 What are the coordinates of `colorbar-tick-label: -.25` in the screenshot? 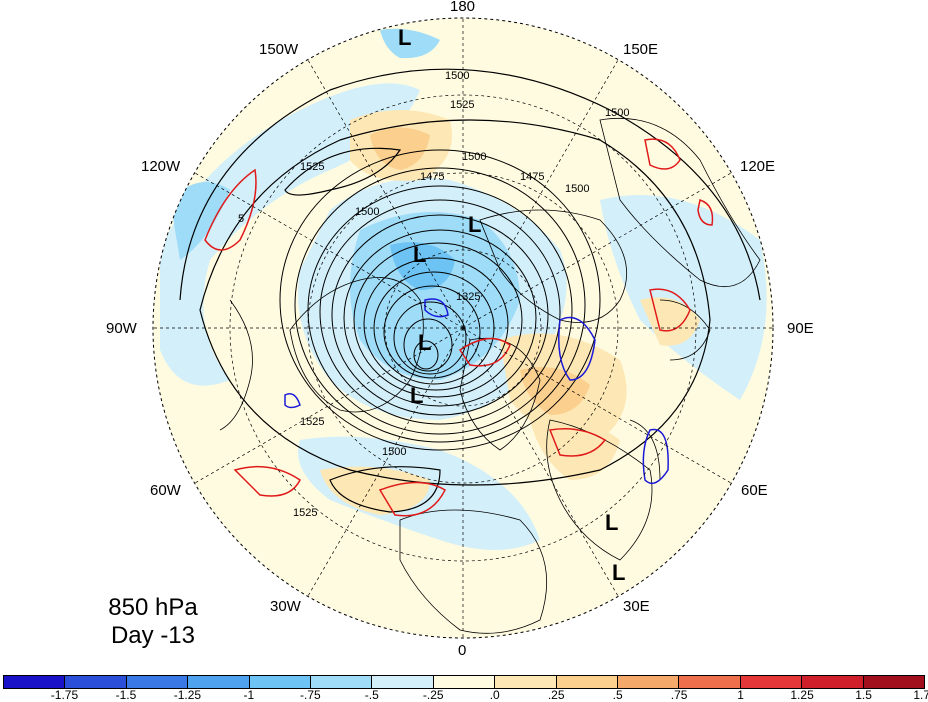 It's located at (433, 695).